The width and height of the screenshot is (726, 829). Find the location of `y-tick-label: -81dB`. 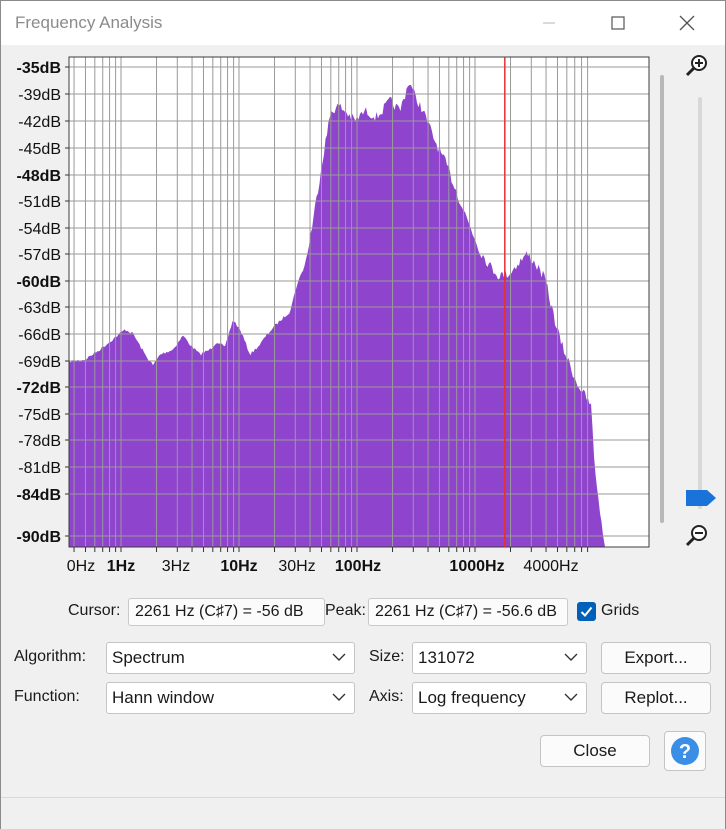

y-tick-label: -81dB is located at coordinates (39, 468).